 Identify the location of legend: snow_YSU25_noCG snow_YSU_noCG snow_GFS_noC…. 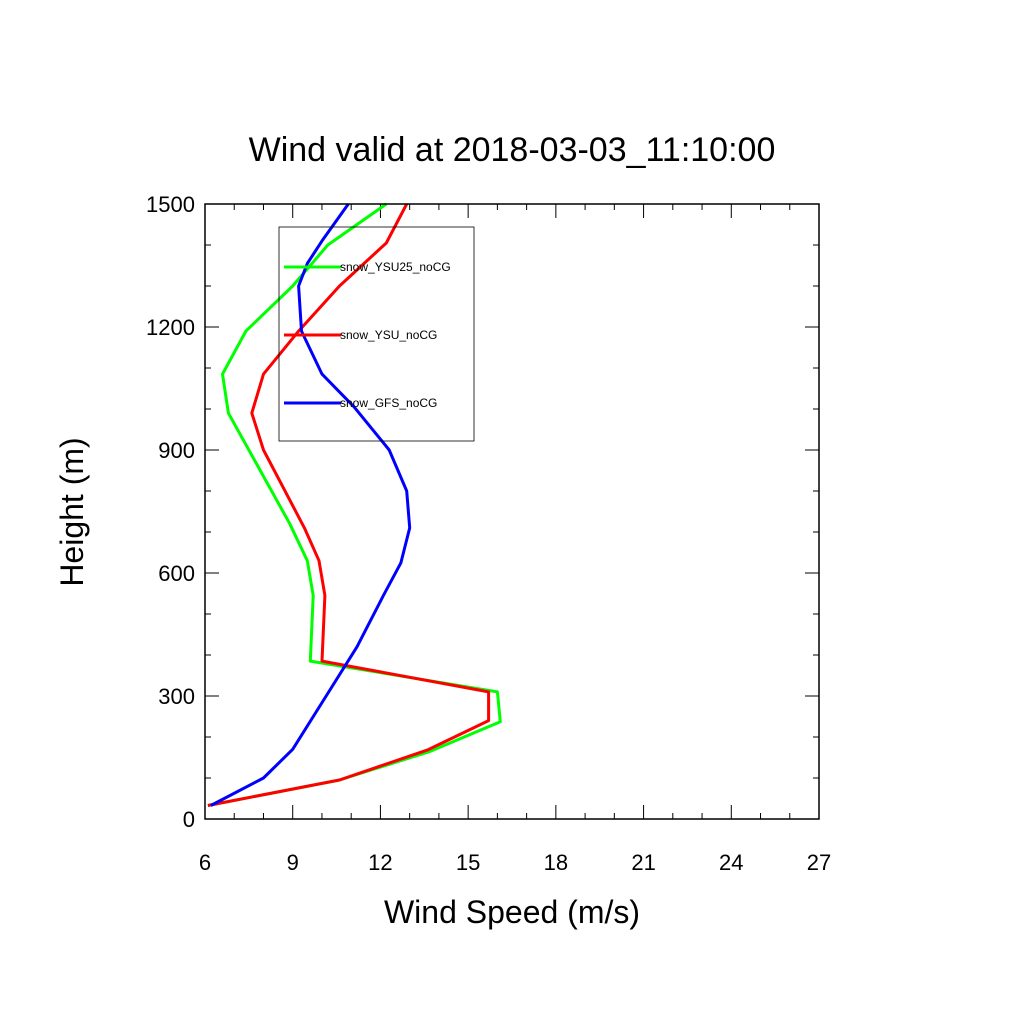
(376, 334).